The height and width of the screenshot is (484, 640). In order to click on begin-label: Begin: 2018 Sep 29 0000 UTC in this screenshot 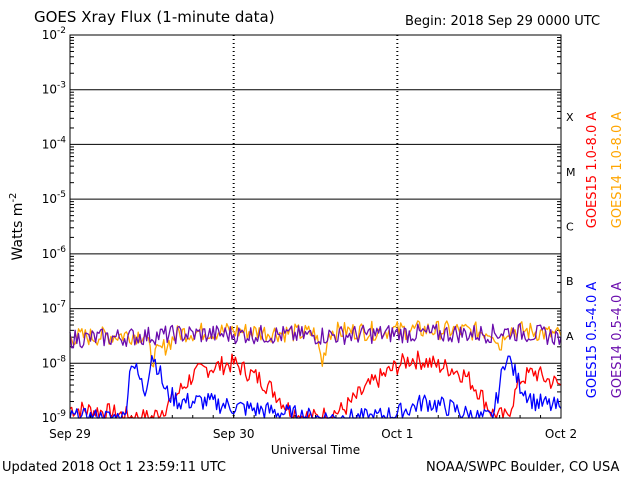, I will do `click(503, 21)`.